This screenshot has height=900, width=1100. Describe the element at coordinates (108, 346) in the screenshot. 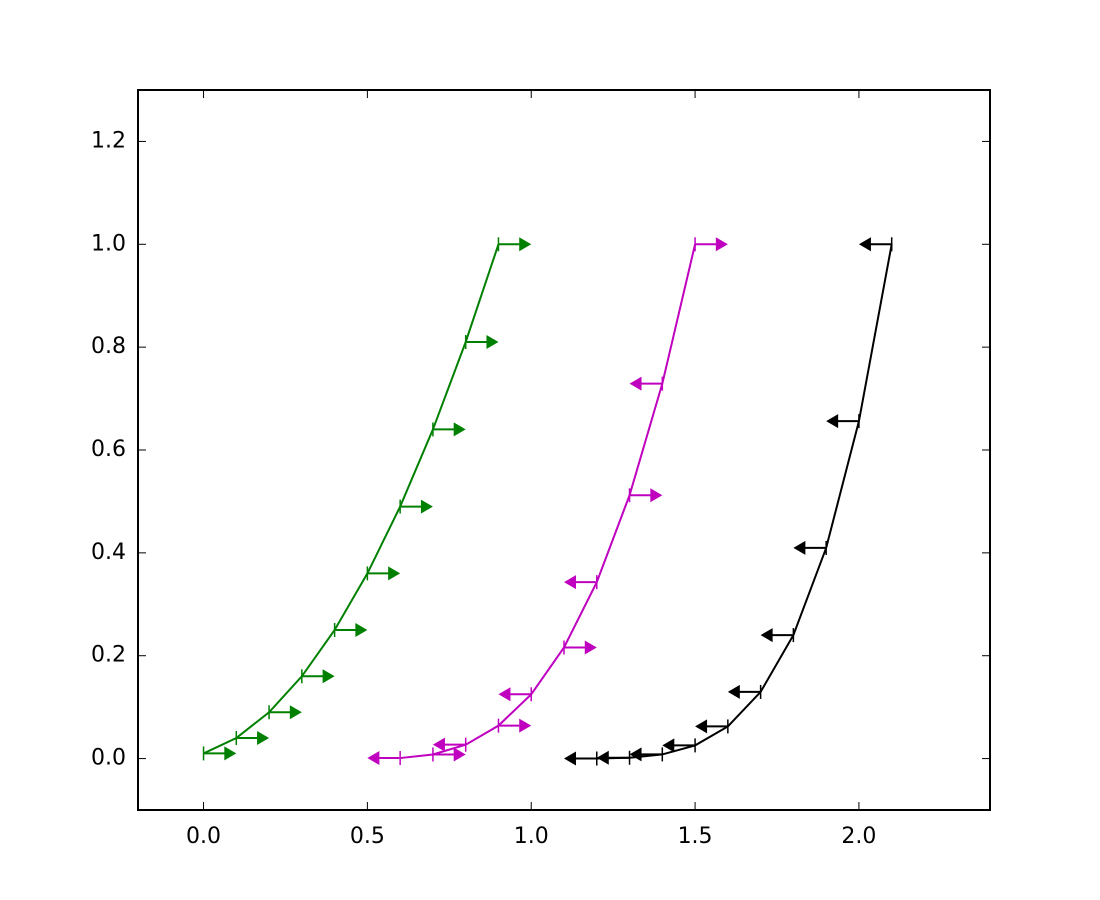

I see `y-tick-label: 0.8` at that location.